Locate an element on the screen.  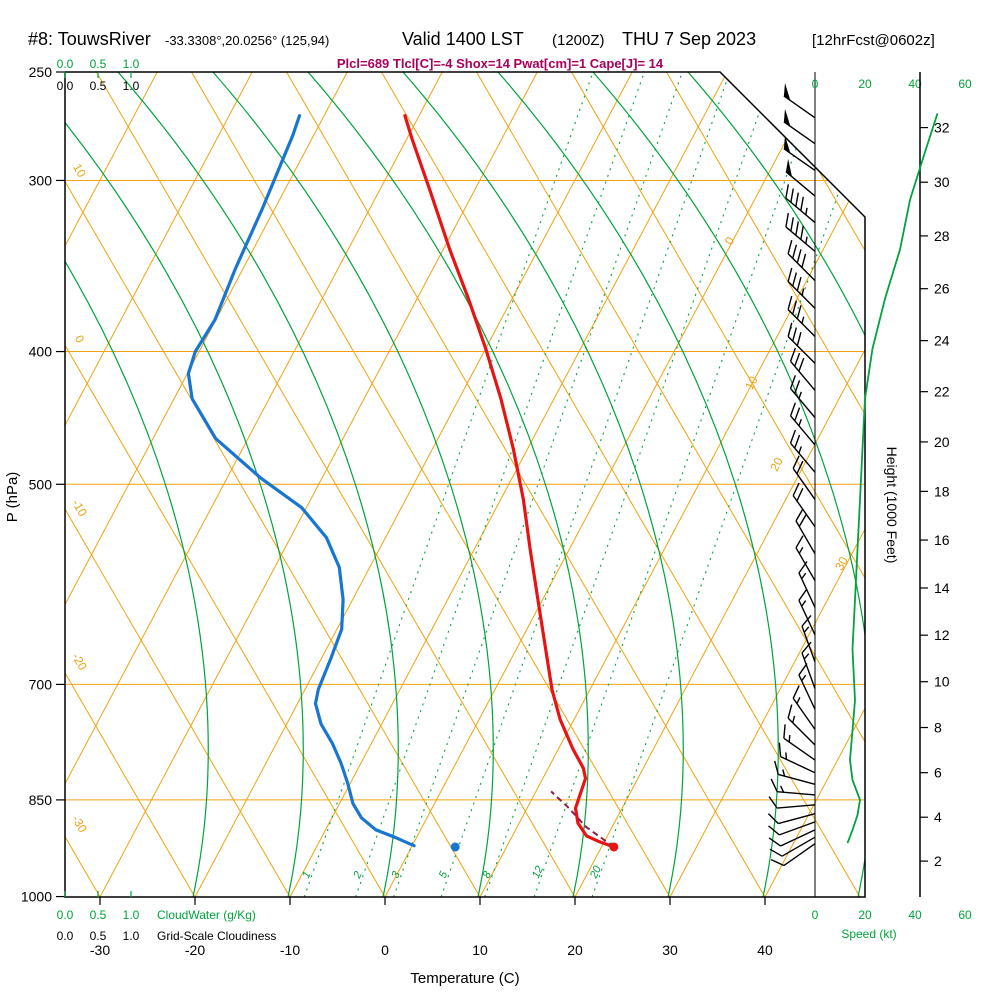
mixing-ratio-label: 12 is located at coordinates (538, 872).